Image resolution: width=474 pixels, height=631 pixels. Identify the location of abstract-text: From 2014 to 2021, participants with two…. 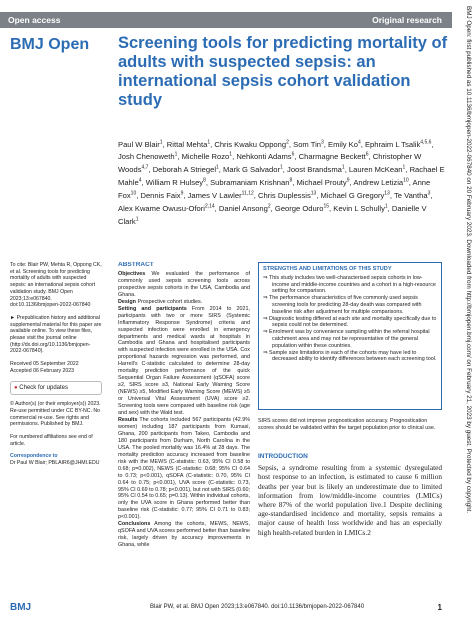
(184, 361).